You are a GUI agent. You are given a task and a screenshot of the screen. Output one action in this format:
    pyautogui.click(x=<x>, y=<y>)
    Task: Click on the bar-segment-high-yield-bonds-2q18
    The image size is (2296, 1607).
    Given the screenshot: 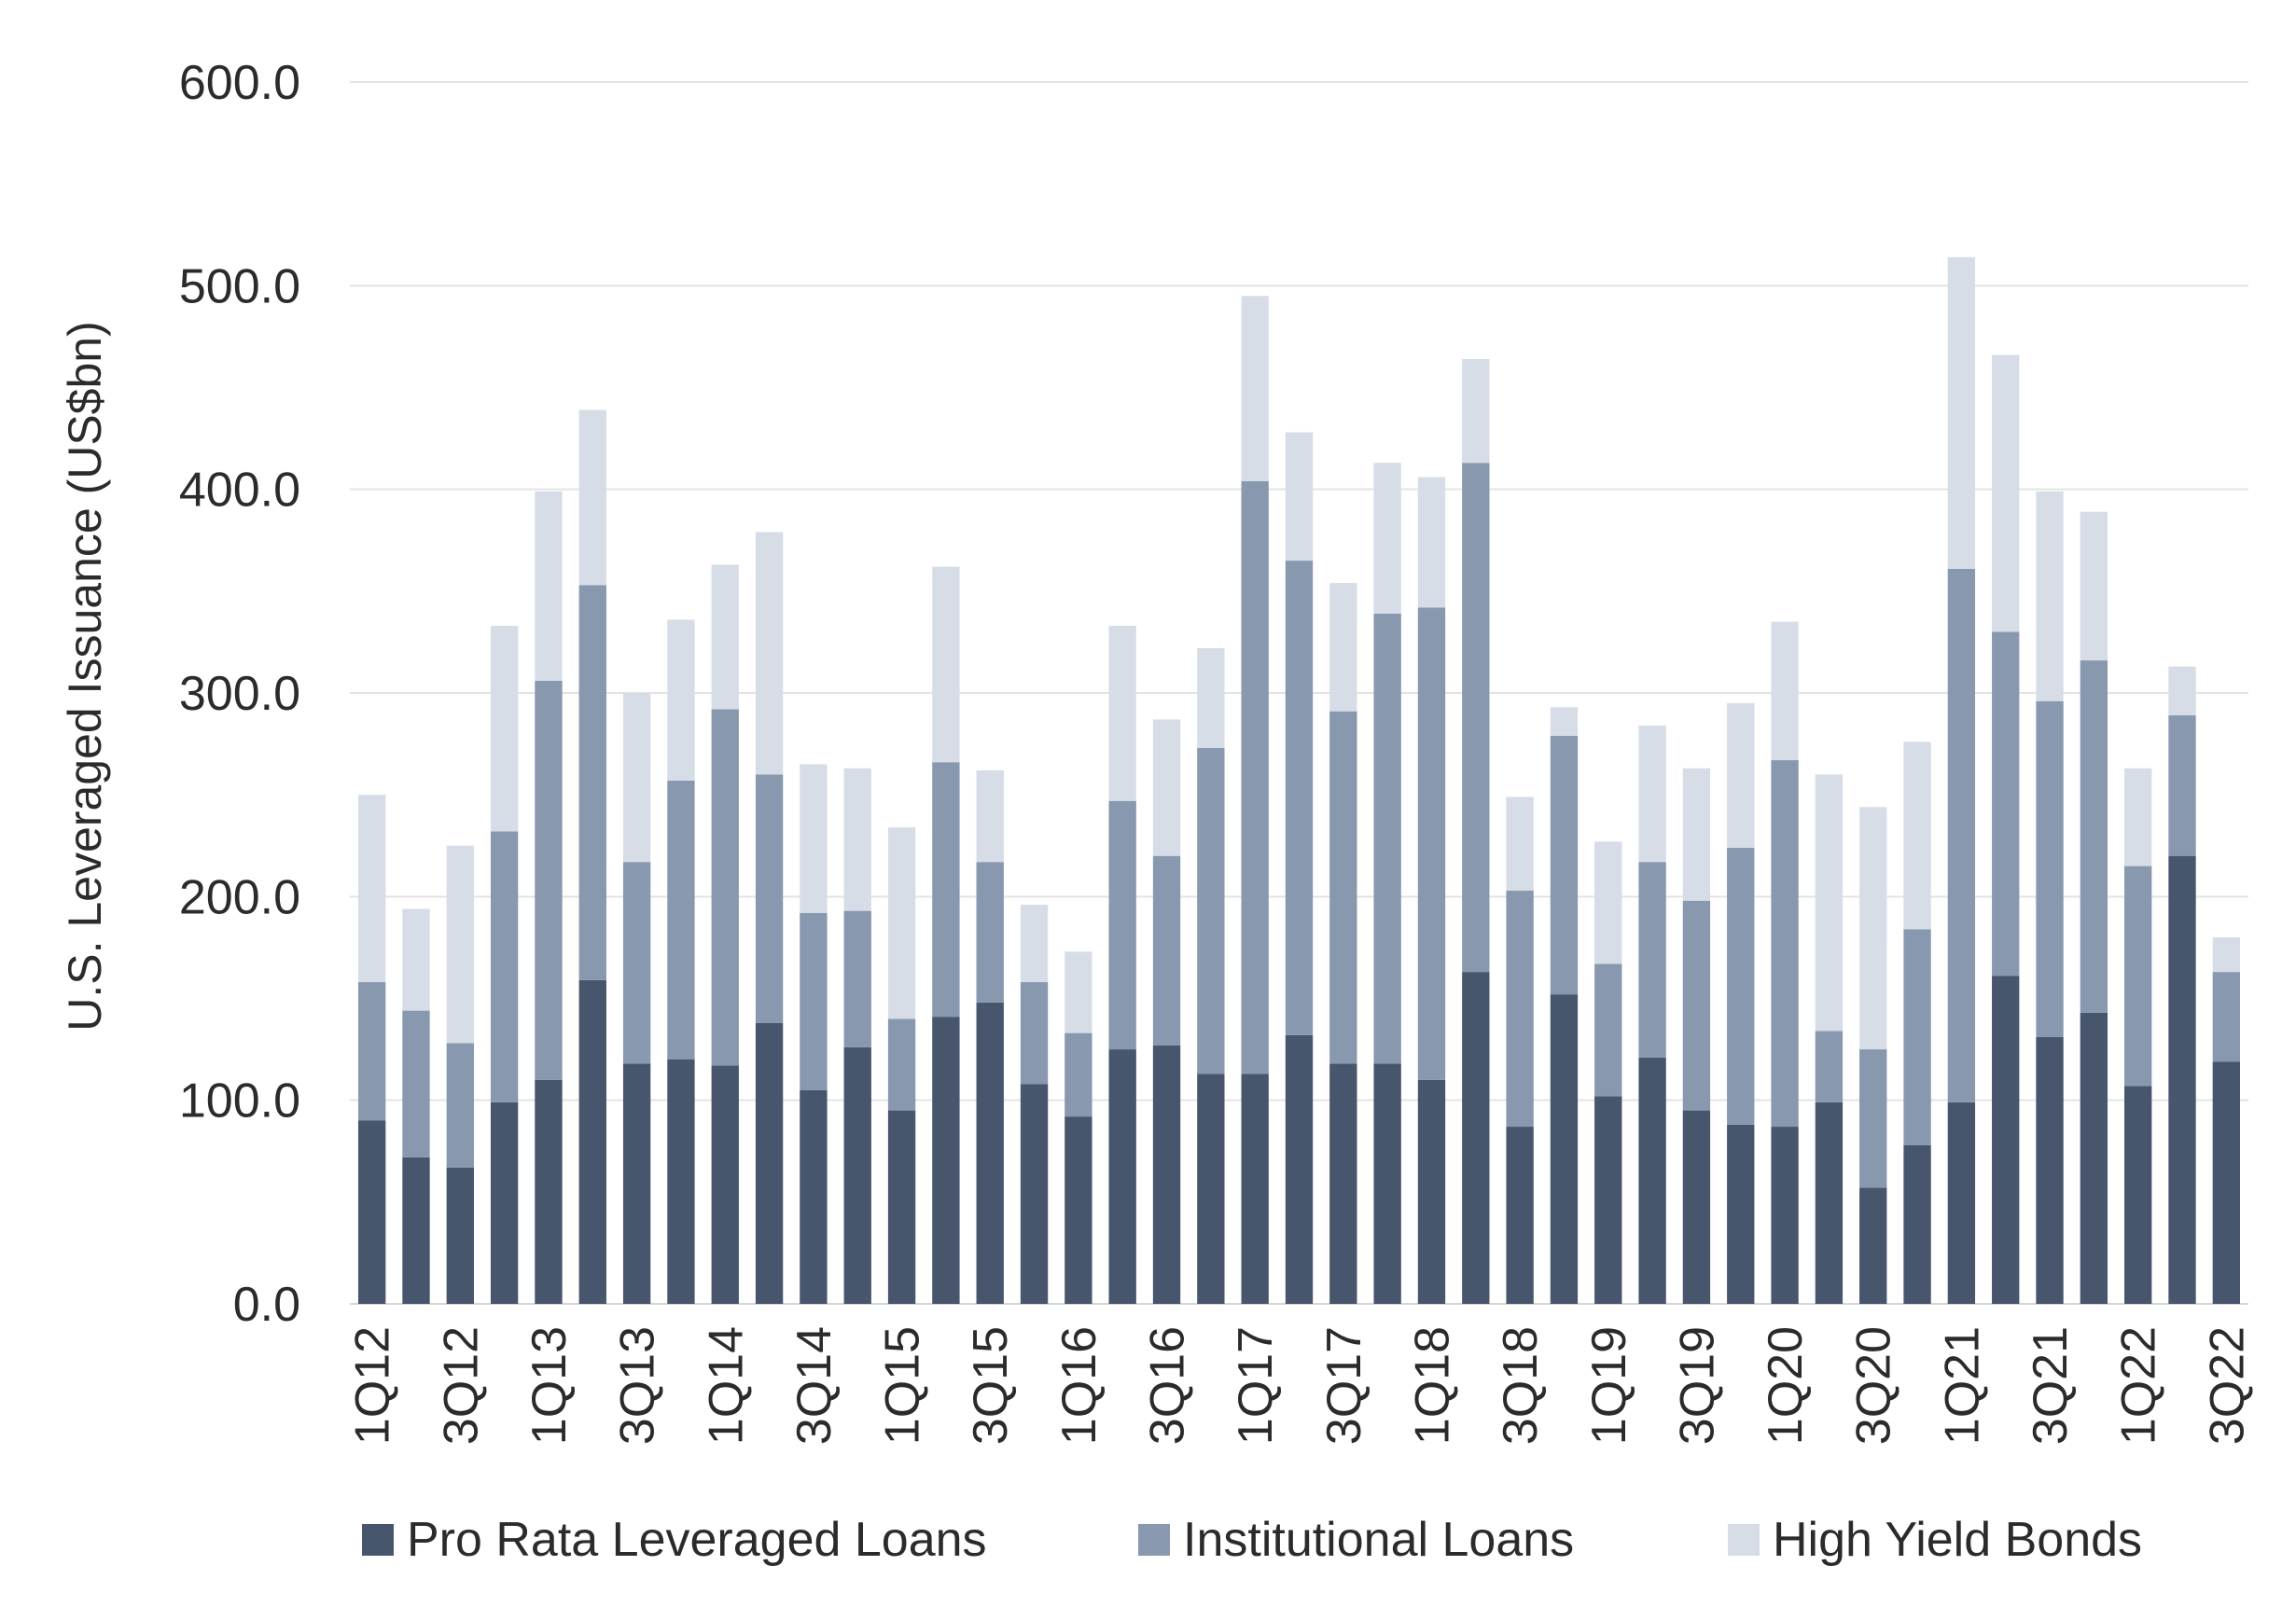 What is the action you would take?
    pyautogui.click(x=1476, y=411)
    